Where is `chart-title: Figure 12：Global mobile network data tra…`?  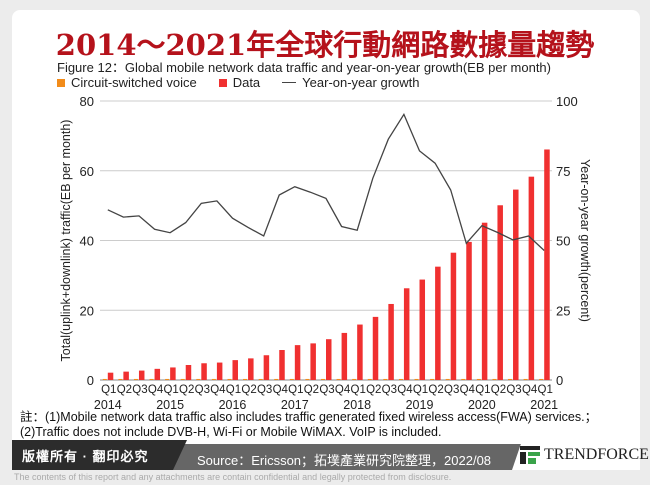 chart-title: Figure 12：Global mobile network data tra… is located at coordinates (304, 67).